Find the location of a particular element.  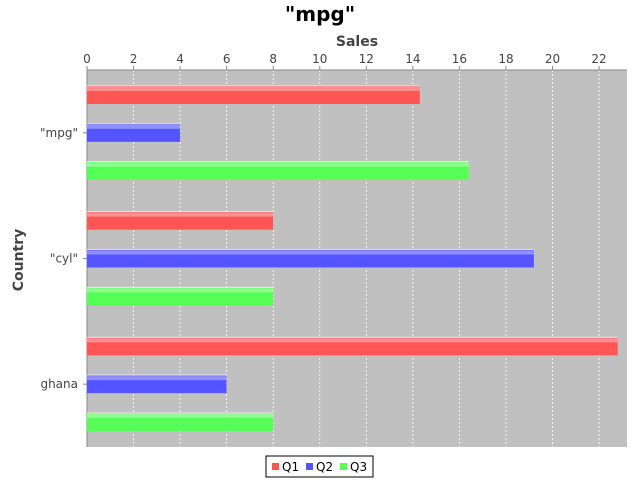

category-label: "mpg" is located at coordinates (59, 133).